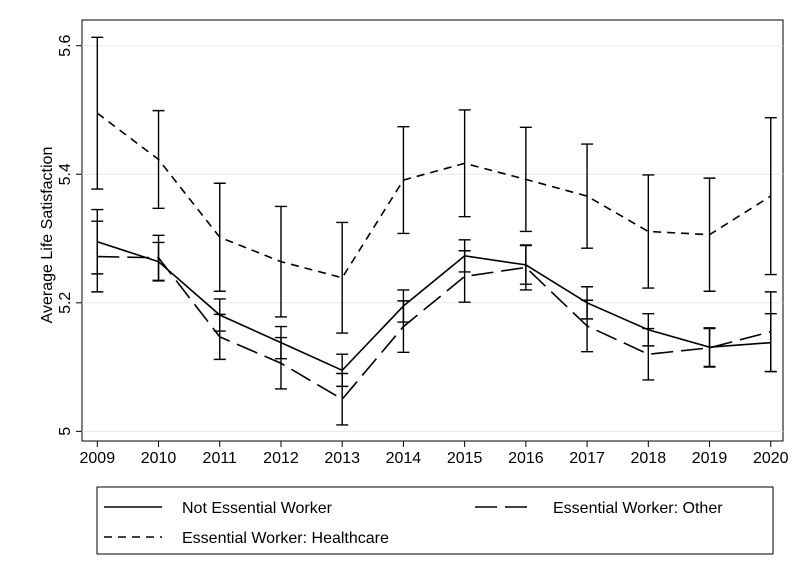 The height and width of the screenshot is (585, 793). I want to click on y-tick-label: 5, so click(65, 431).